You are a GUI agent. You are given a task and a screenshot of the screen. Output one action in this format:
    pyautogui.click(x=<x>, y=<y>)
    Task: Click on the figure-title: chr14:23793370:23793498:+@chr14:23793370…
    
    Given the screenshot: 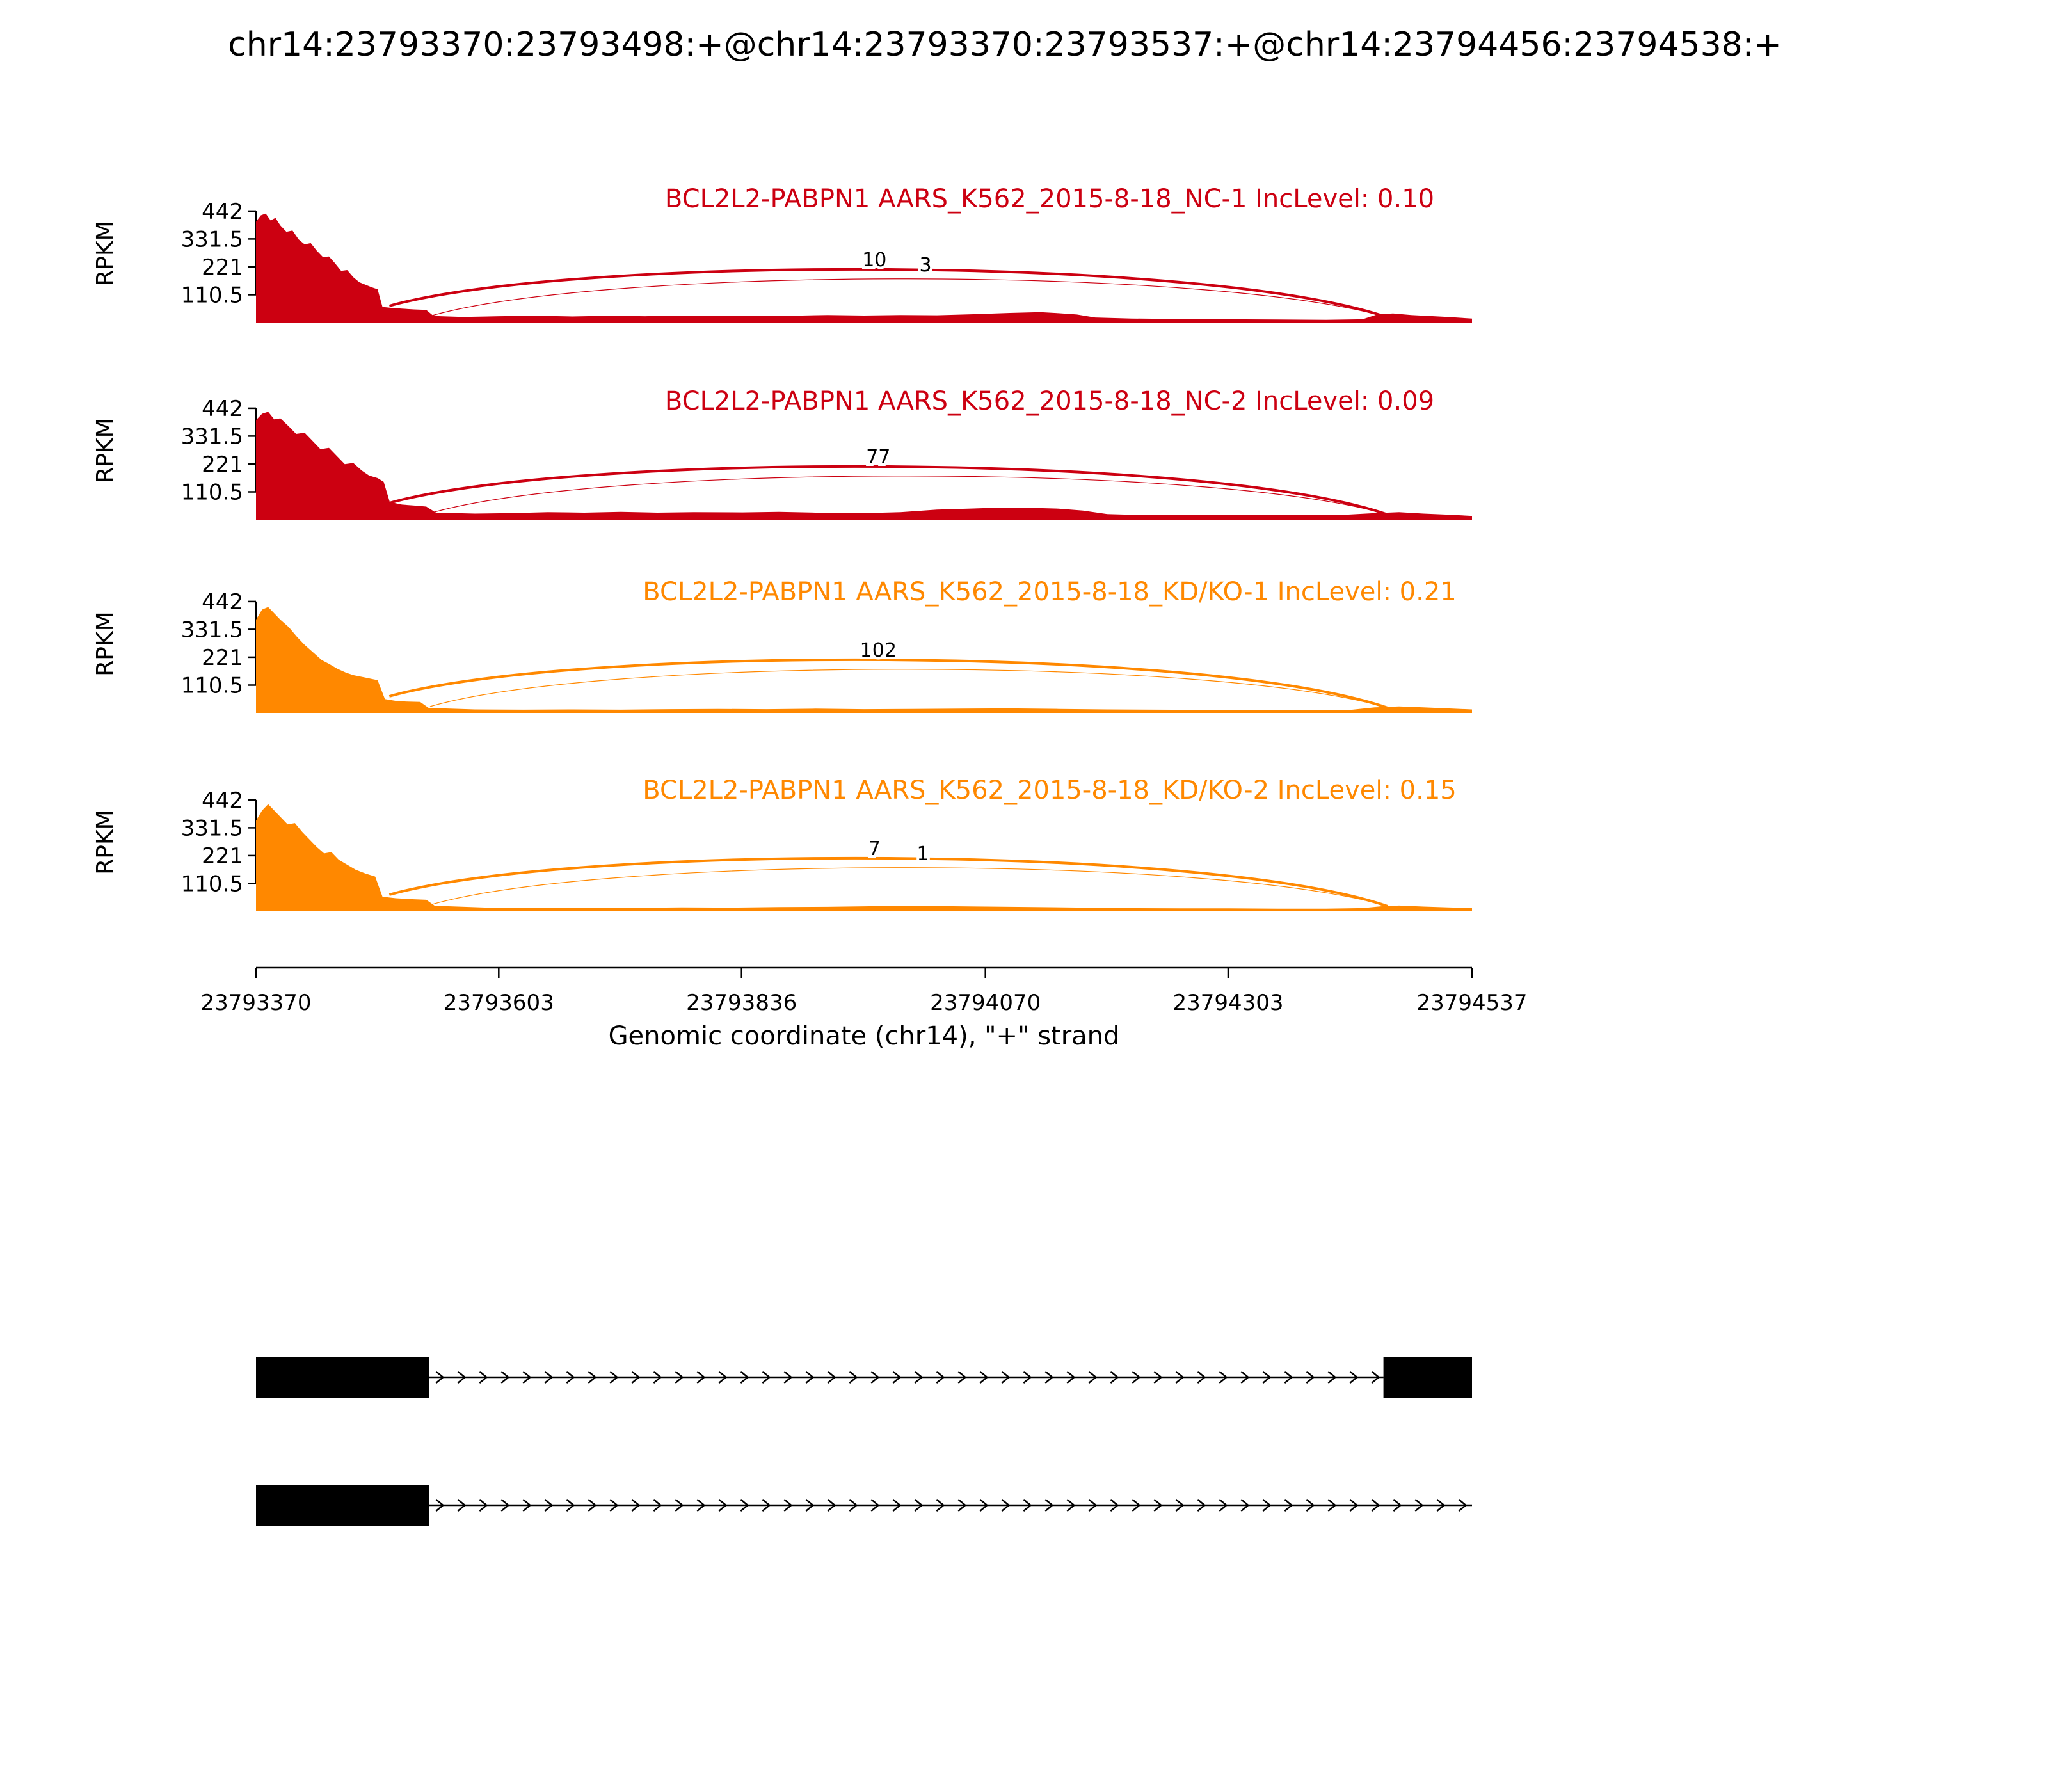 What is the action you would take?
    pyautogui.click(x=1005, y=45)
    